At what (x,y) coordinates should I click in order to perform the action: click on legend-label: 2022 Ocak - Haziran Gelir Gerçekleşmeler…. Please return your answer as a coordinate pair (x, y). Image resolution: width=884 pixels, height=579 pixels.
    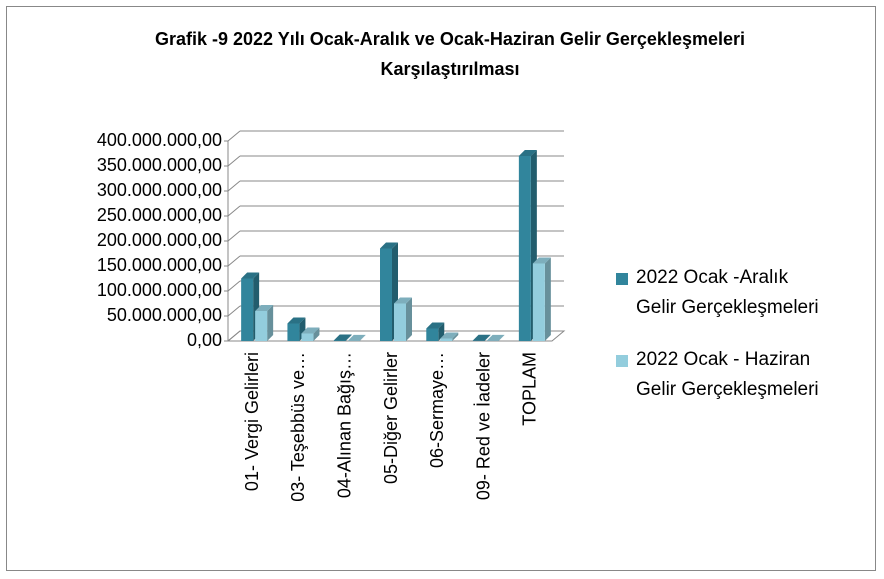
    Looking at the image, I should click on (727, 374).